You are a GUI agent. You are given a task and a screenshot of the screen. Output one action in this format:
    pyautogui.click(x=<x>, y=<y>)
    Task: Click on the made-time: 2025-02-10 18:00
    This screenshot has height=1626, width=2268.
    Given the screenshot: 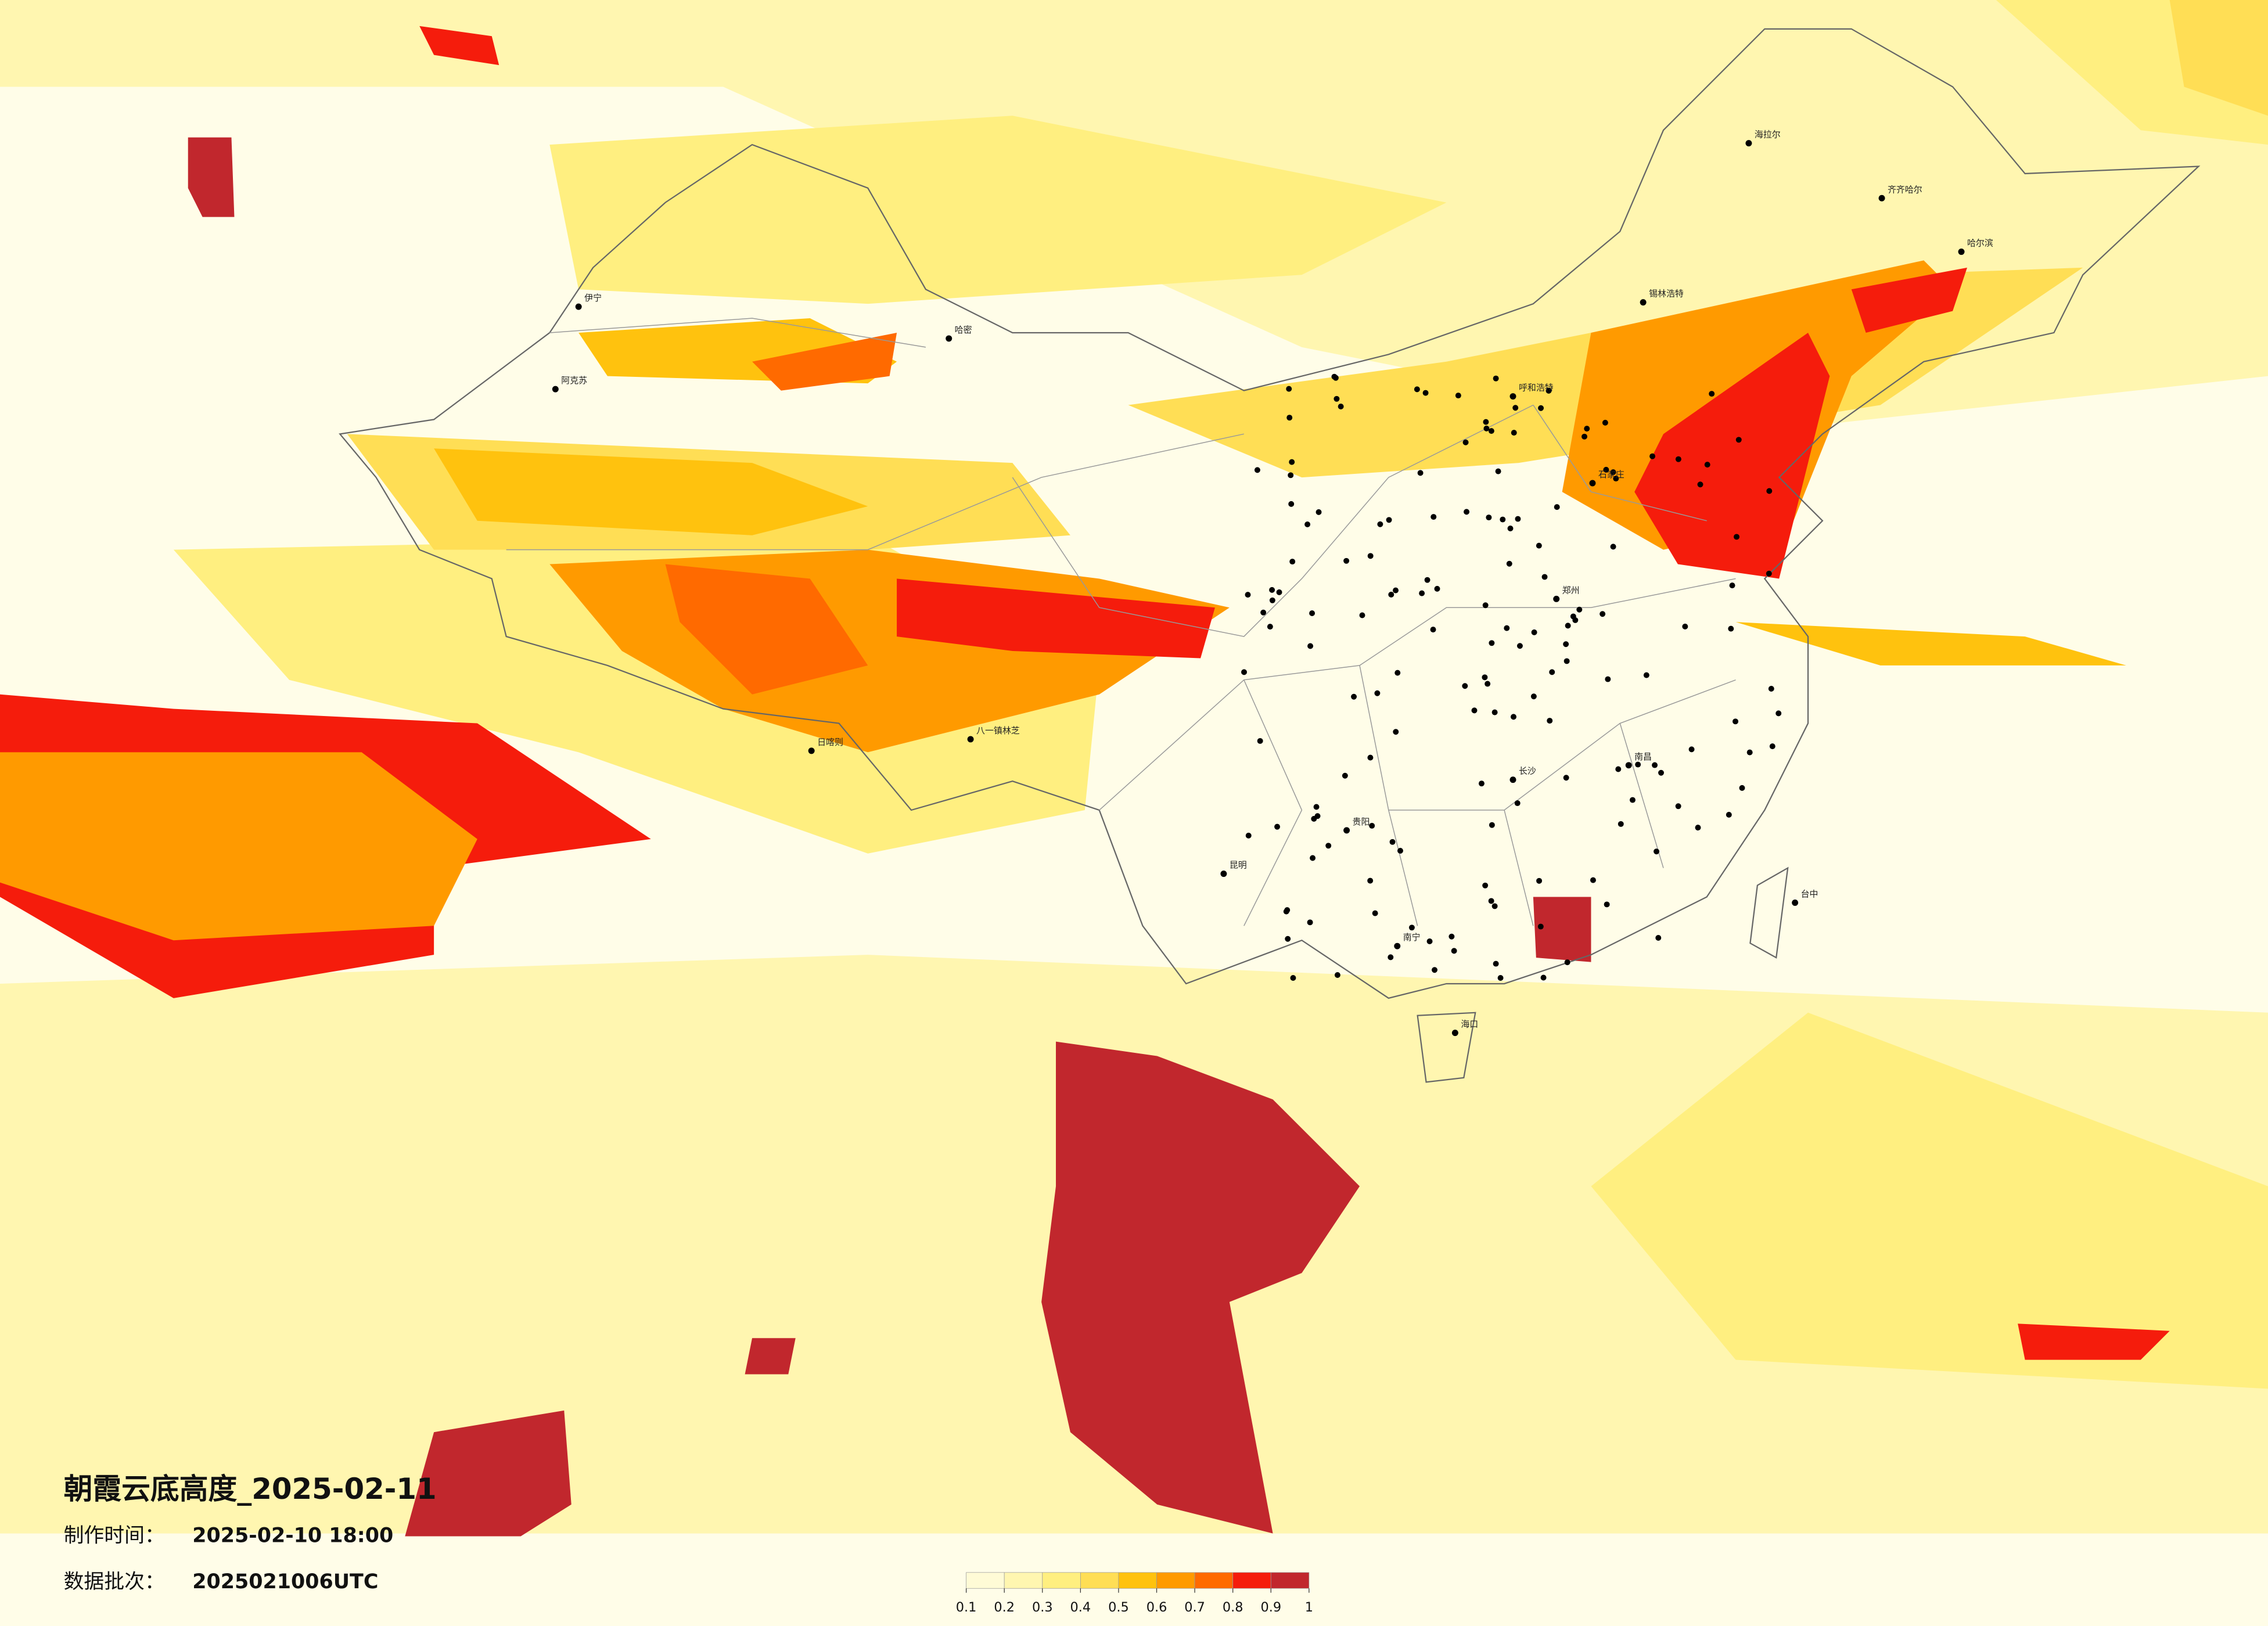 What is the action you would take?
    pyautogui.click(x=292, y=1536)
    